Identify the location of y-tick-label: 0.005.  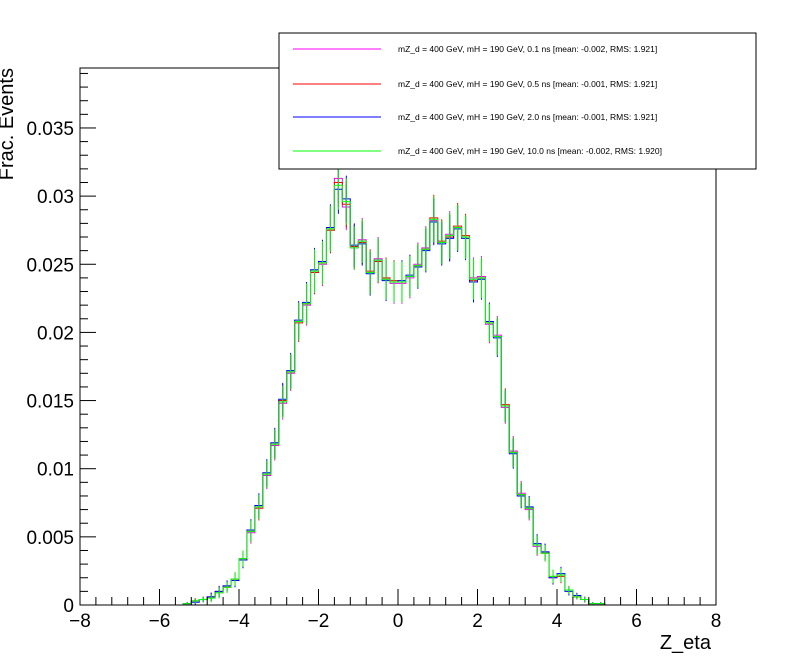
(50, 538).